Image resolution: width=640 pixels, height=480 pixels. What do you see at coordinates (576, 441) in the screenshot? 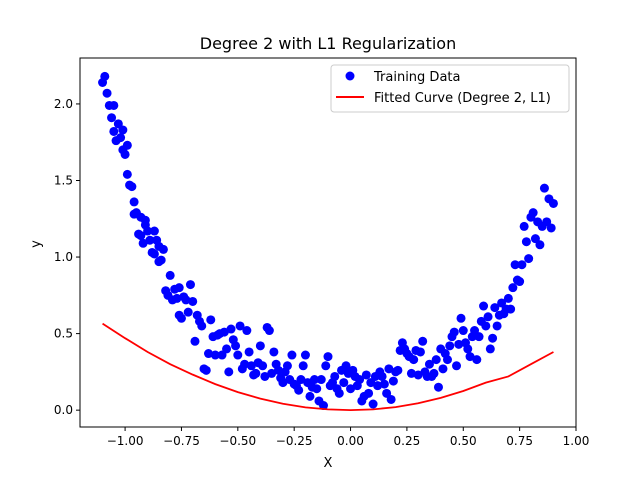
I see `x-tick-label: 1.00` at bounding box center [576, 441].